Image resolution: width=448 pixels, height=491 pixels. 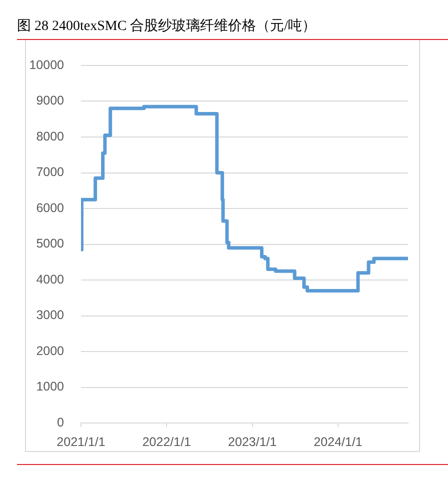 I want to click on x-tick-label: 2023/1/1, so click(x=252, y=441).